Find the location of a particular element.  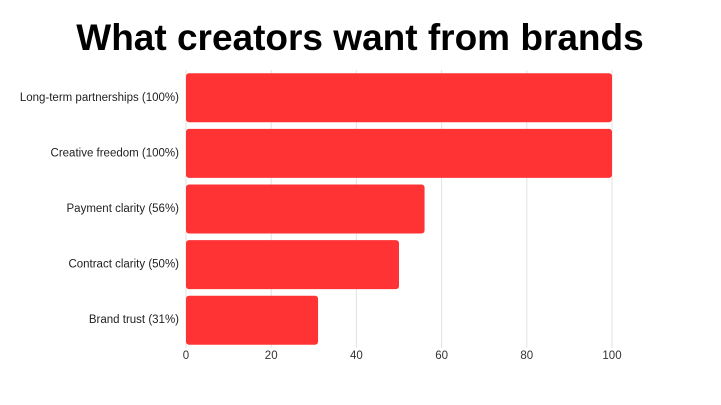

x-tick-label: 80 is located at coordinates (526, 356).